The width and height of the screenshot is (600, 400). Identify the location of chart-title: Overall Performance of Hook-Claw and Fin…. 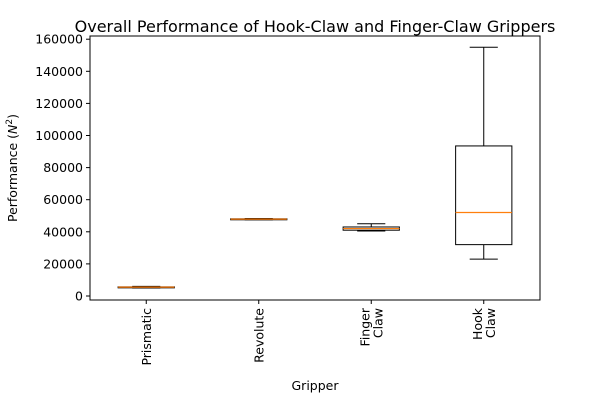
(315, 26).